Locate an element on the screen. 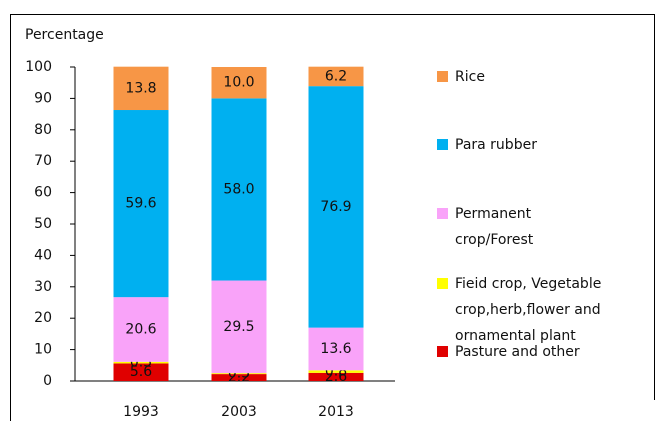  legend-item: Pasture and other is located at coordinates (532, 352).